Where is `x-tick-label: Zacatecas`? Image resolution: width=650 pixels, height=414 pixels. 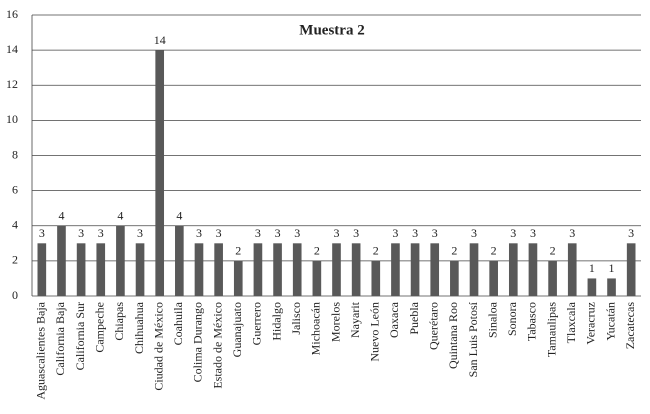
x-tick-label: Zacatecas is located at coordinates (630, 326).